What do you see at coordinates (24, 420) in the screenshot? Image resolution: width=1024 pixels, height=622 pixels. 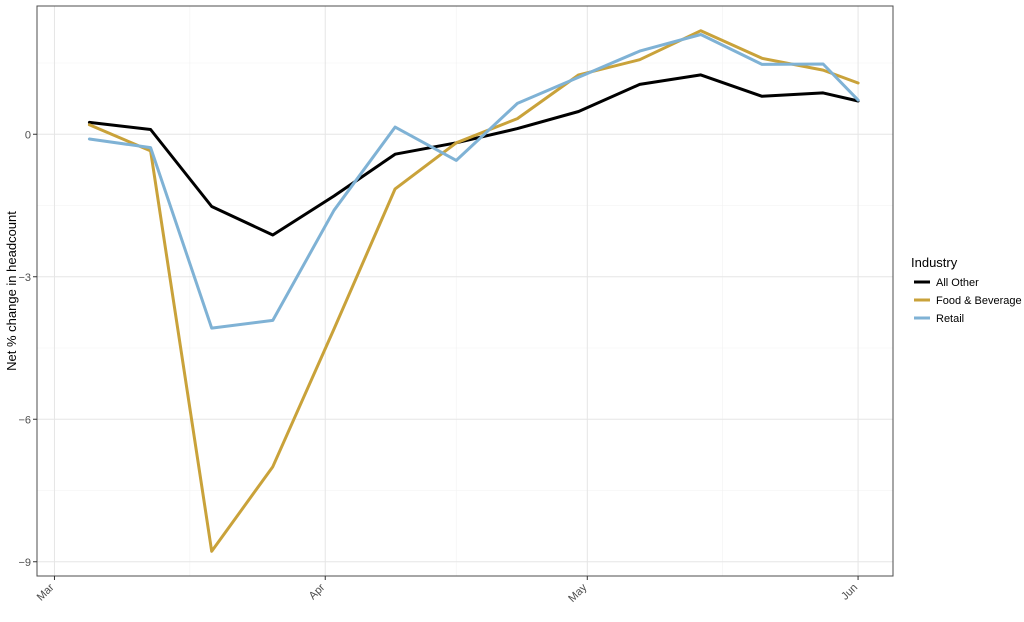 I see `y-tick-label: −6` at bounding box center [24, 420].